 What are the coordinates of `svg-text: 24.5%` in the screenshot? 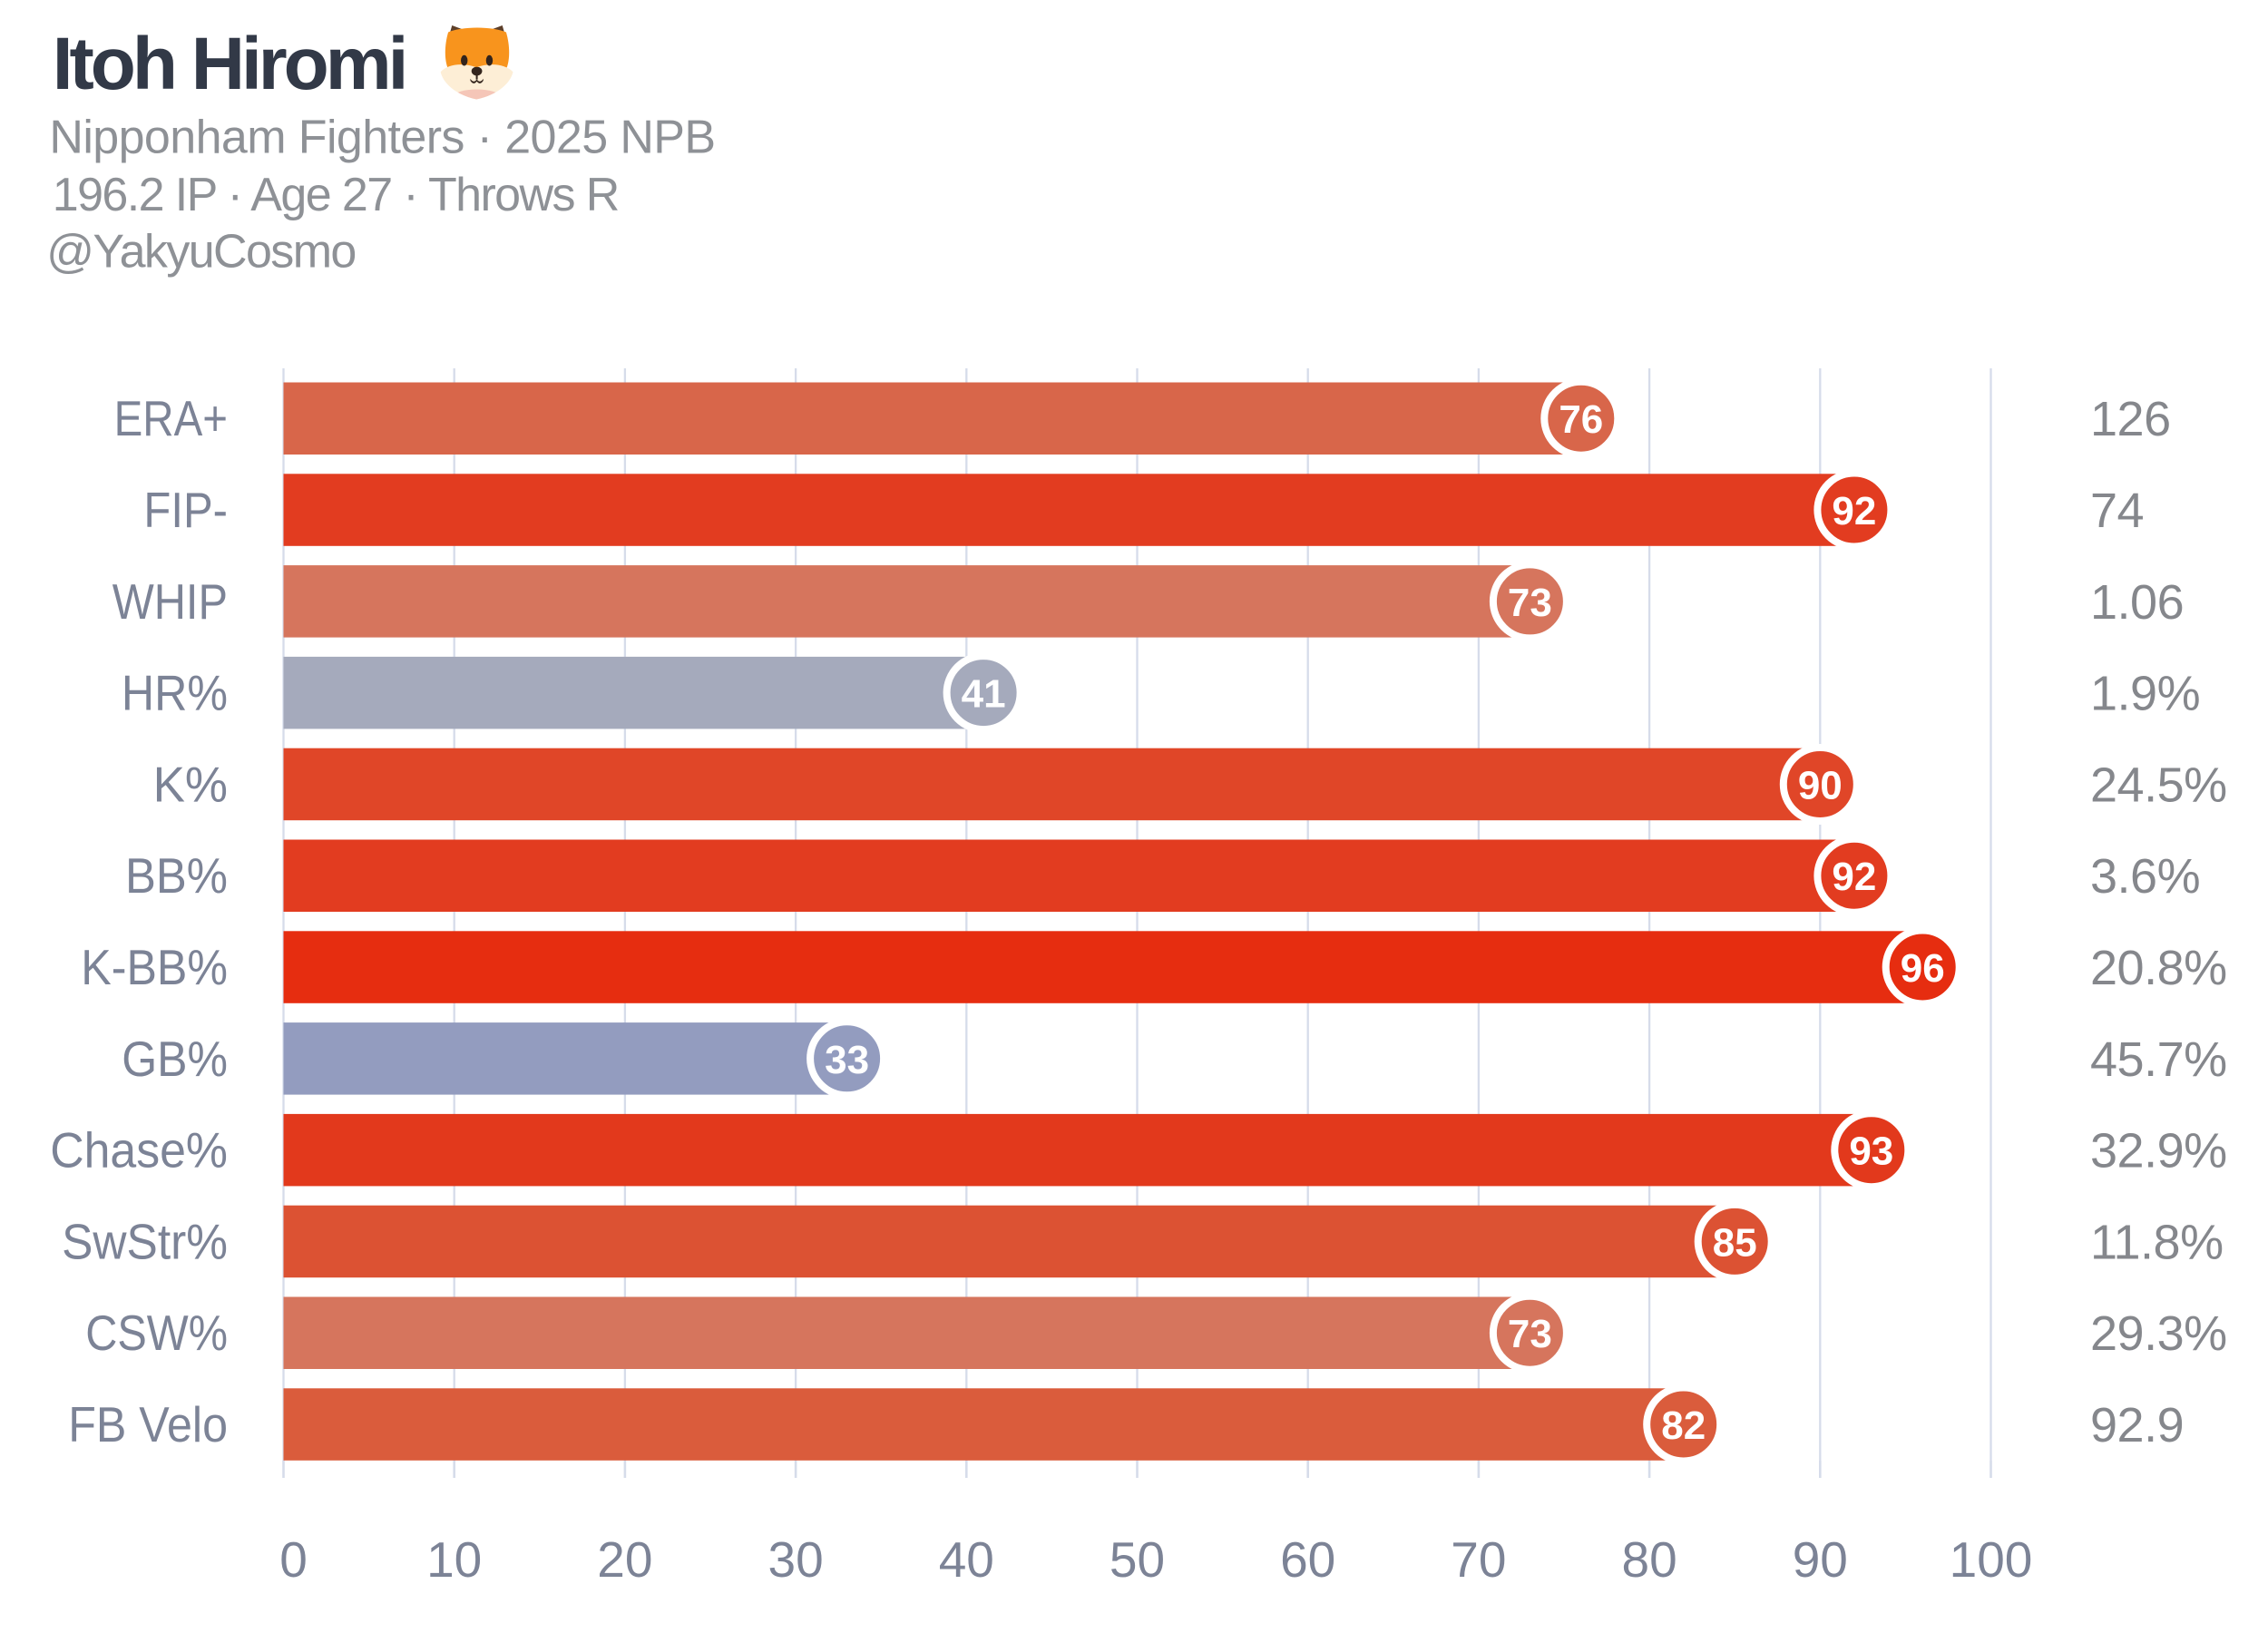 It's located at (2158, 785).